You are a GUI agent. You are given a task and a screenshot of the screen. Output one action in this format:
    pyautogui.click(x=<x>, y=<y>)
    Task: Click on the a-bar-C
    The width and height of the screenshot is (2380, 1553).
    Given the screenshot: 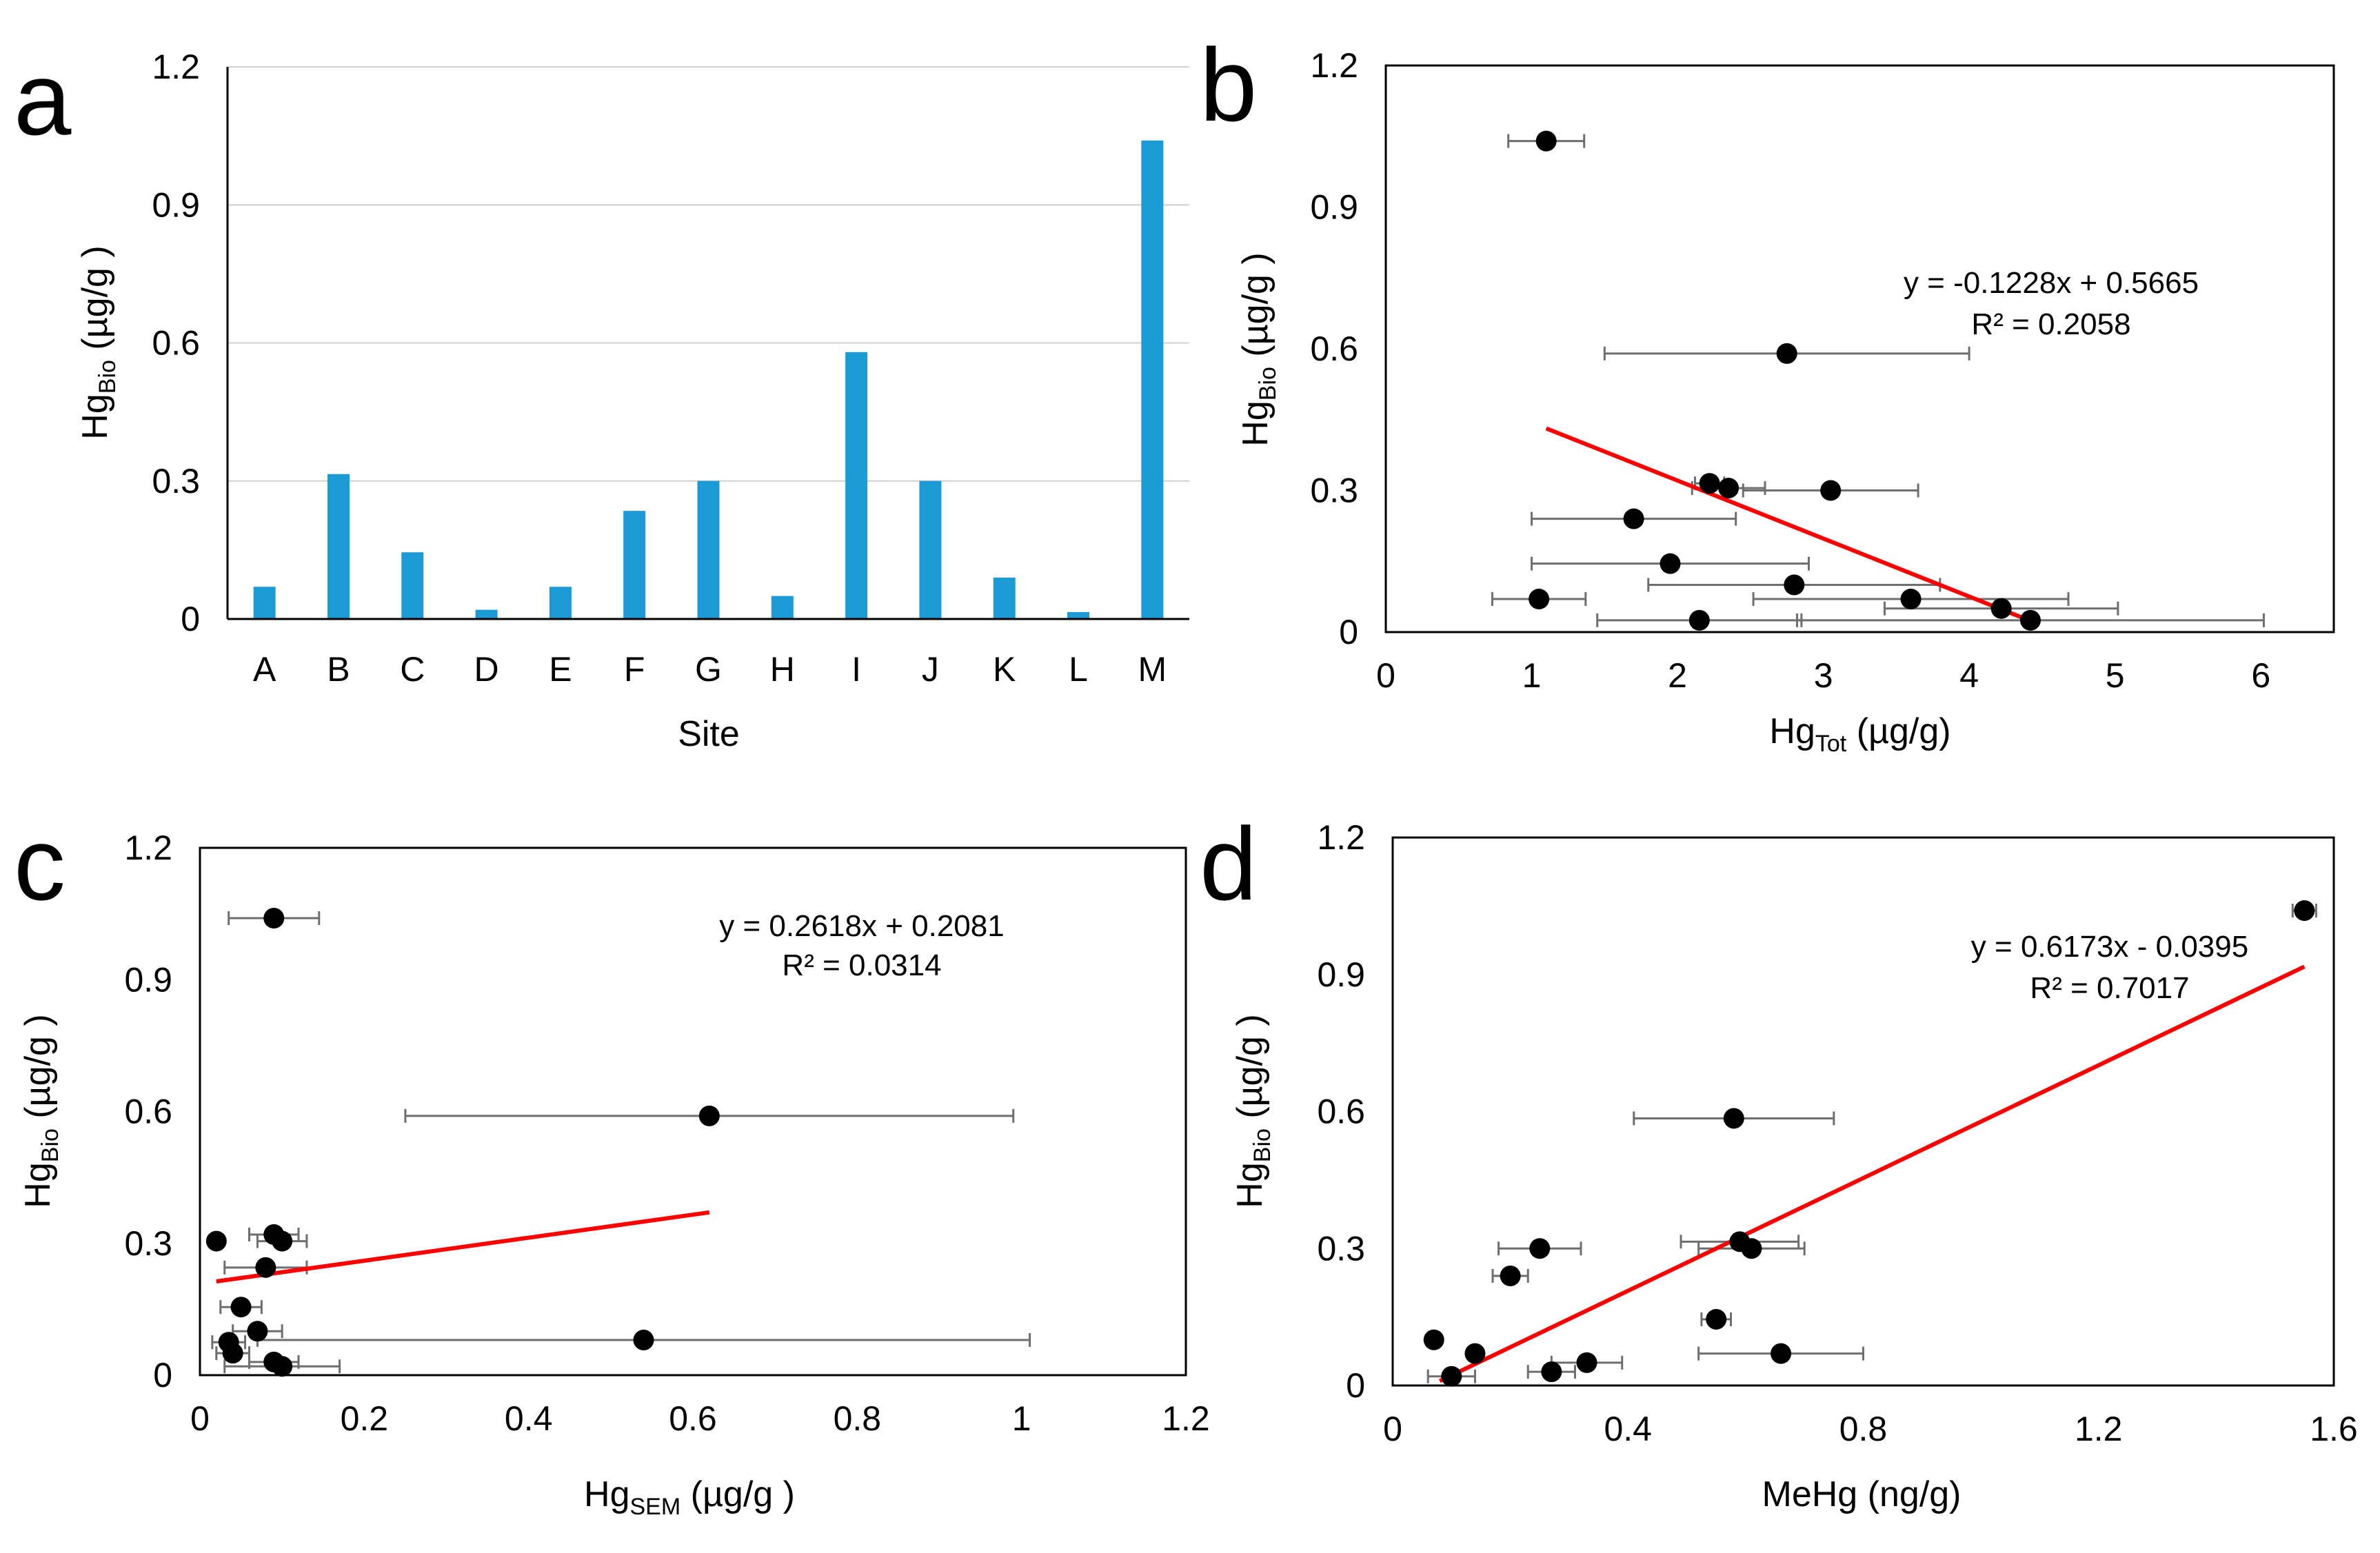 What is the action you would take?
    pyautogui.click(x=412, y=585)
    